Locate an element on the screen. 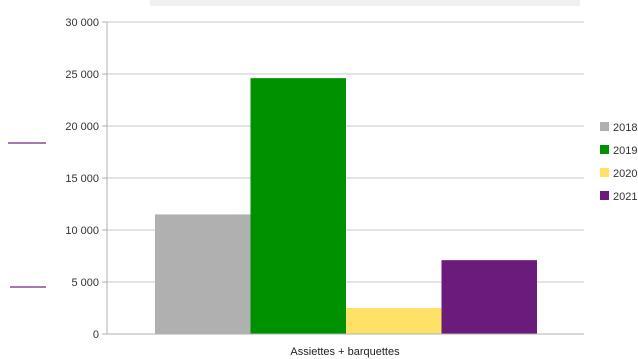 The width and height of the screenshot is (638, 359). bar-2018 is located at coordinates (203, 274).